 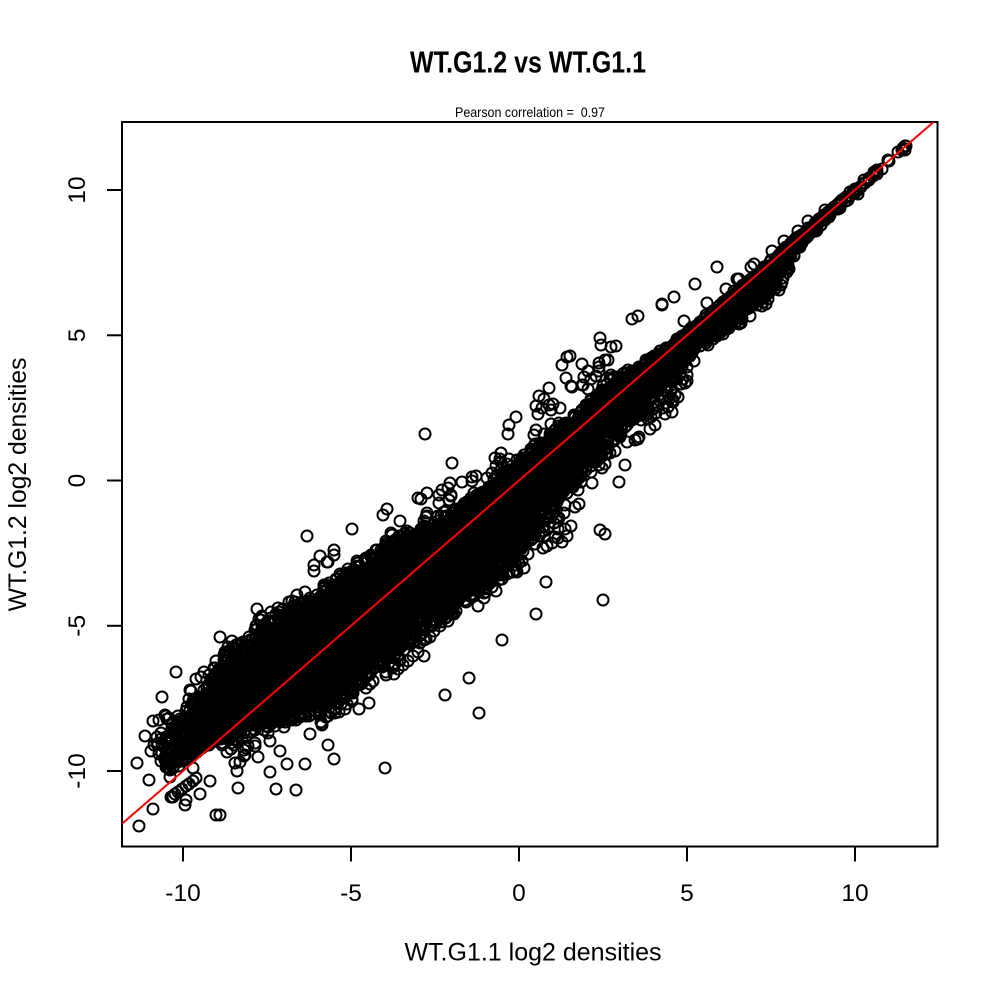 What do you see at coordinates (532, 953) in the screenshot?
I see `svg-text: WT.G1.1 log2 densities` at bounding box center [532, 953].